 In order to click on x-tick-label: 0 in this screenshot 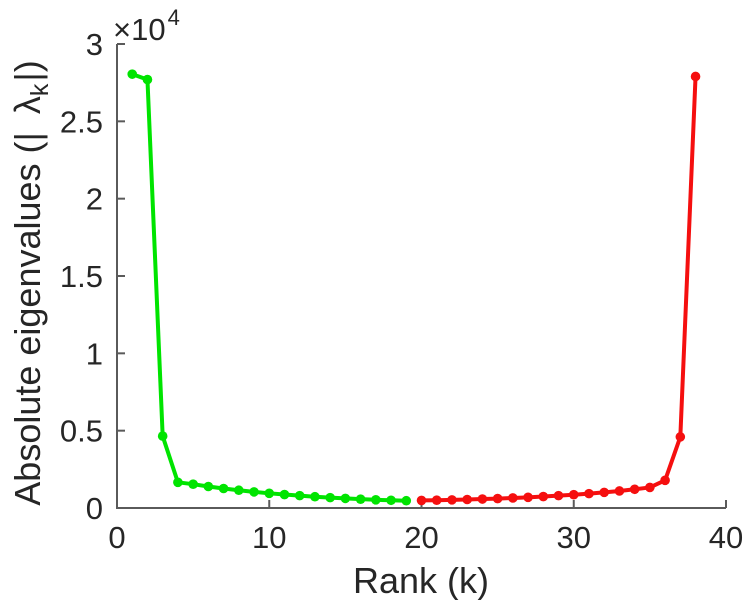, I will do `click(116, 537)`.